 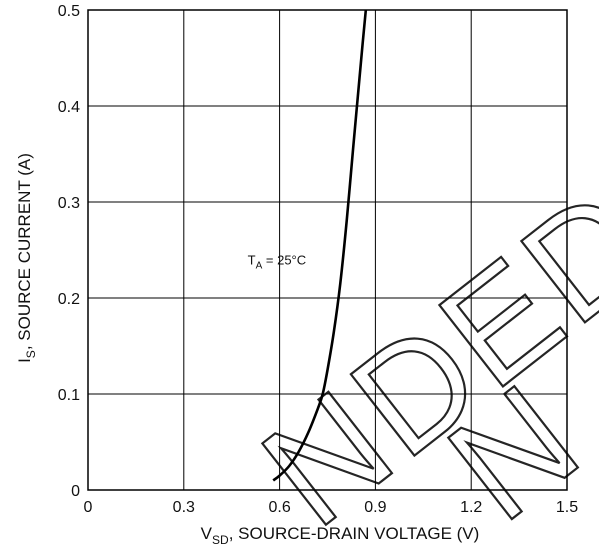 I want to click on y-tick-label: 0, so click(x=75, y=491).